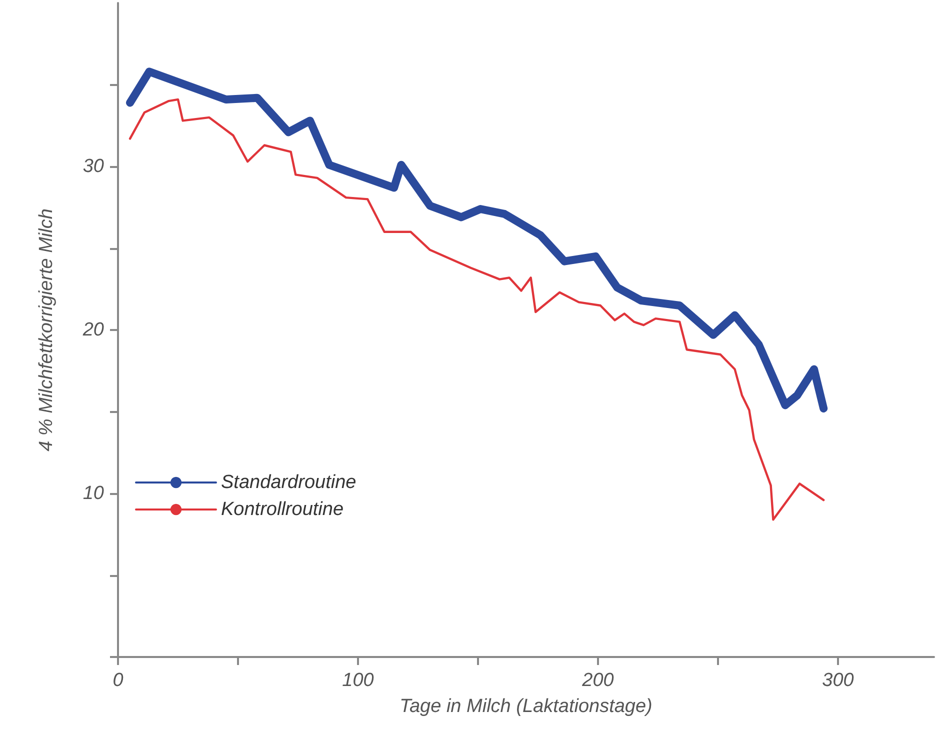 The image size is (945, 750). What do you see at coordinates (93, 330) in the screenshot?
I see `y-tick-label: 20` at bounding box center [93, 330].